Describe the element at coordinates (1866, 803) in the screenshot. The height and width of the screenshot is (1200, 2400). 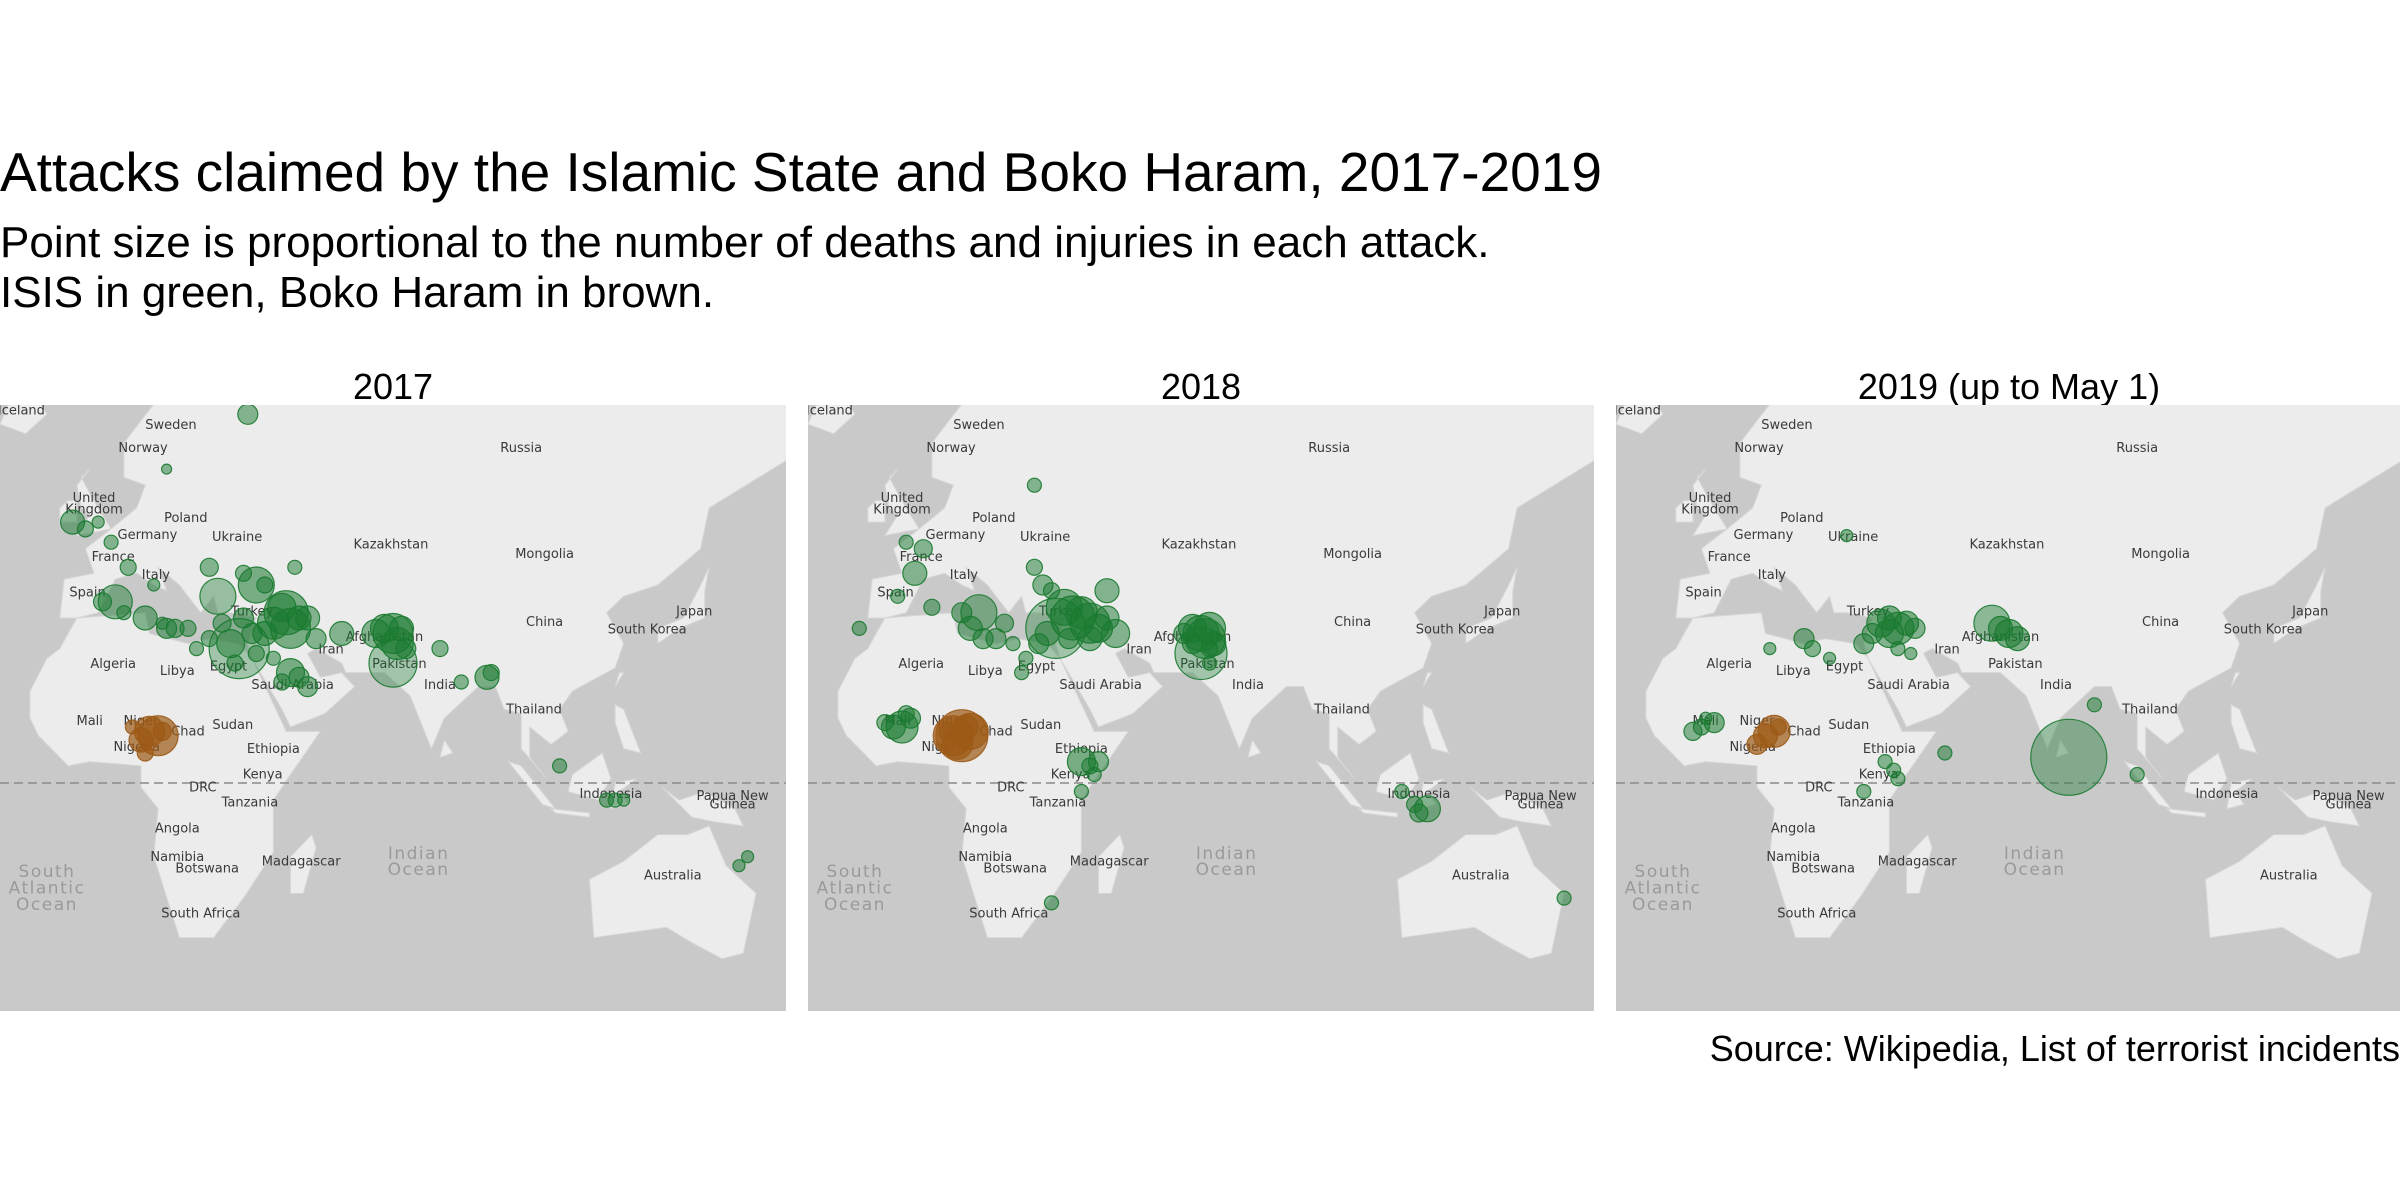
I see `country-label: Tanzania` at that location.